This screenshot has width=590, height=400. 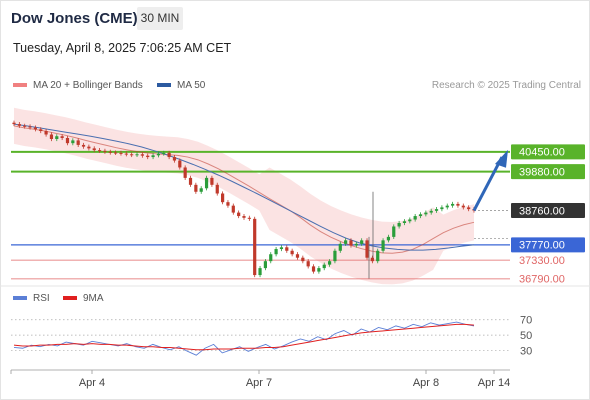 I want to click on level-label: 36790.00, so click(x=542, y=280).